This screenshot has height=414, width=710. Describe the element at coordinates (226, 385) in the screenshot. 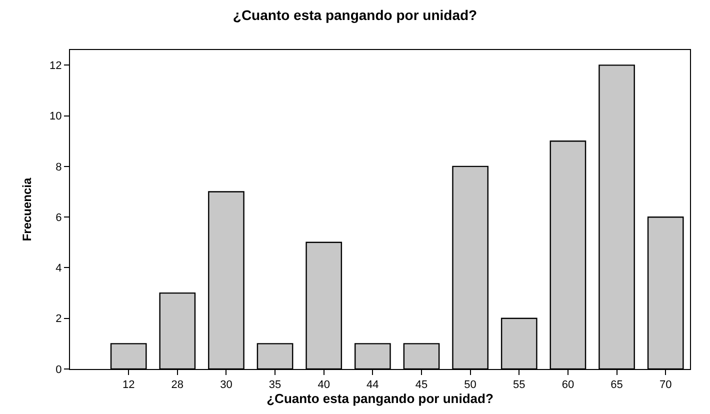

I see `x-tick-label: 30` at that location.